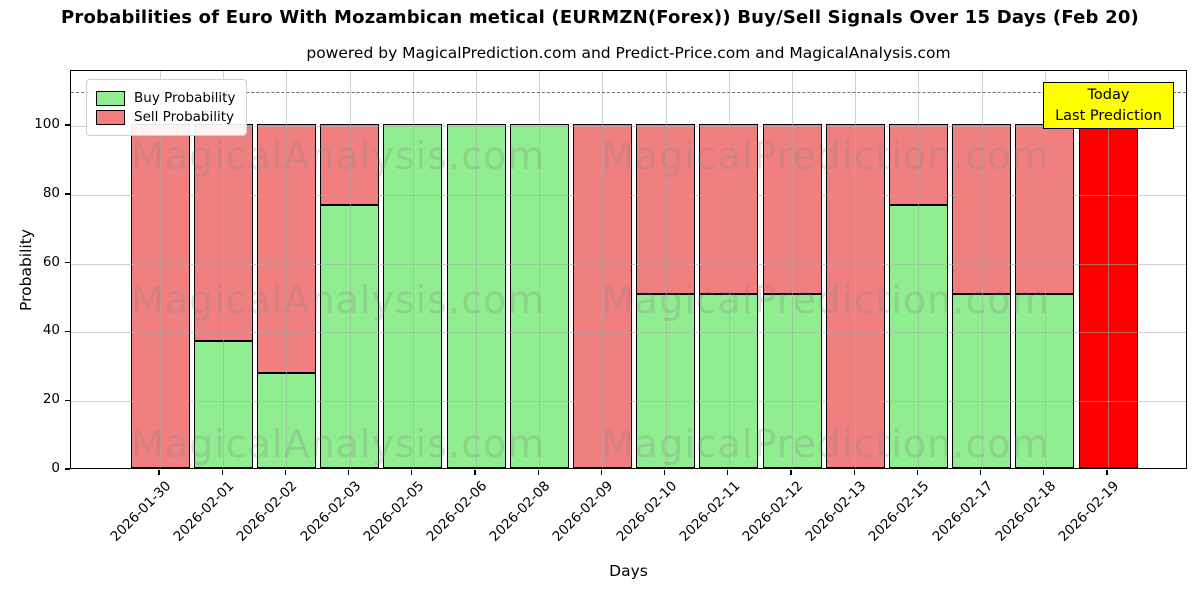 This screenshot has width=1200, height=600. Describe the element at coordinates (110, 98) in the screenshot. I see `buy-probability-swatch-icon` at that location.